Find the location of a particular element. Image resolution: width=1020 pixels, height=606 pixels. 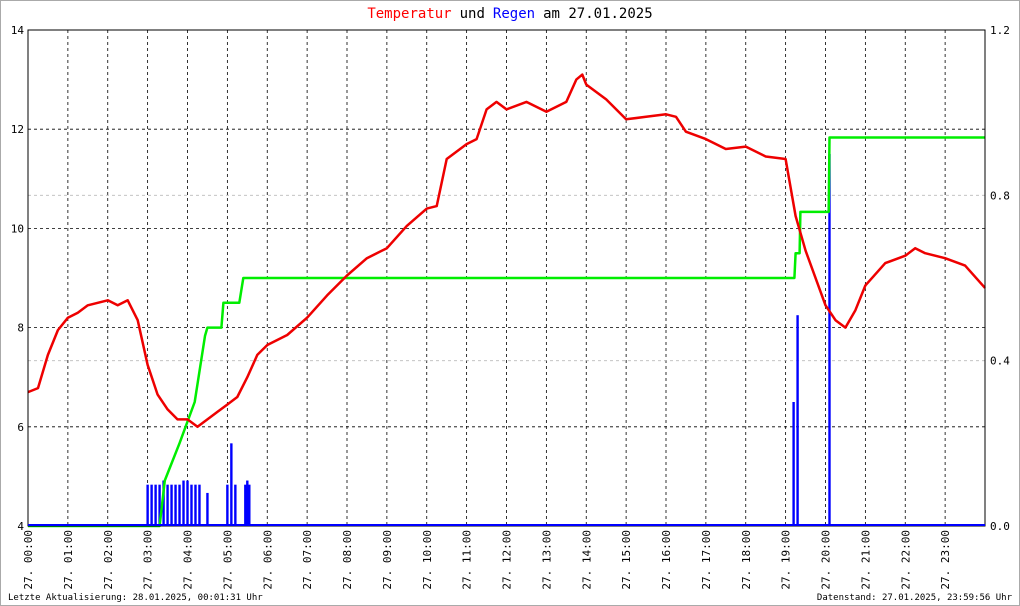

x-tick-label: 27. 20:00 is located at coordinates (826, 560).